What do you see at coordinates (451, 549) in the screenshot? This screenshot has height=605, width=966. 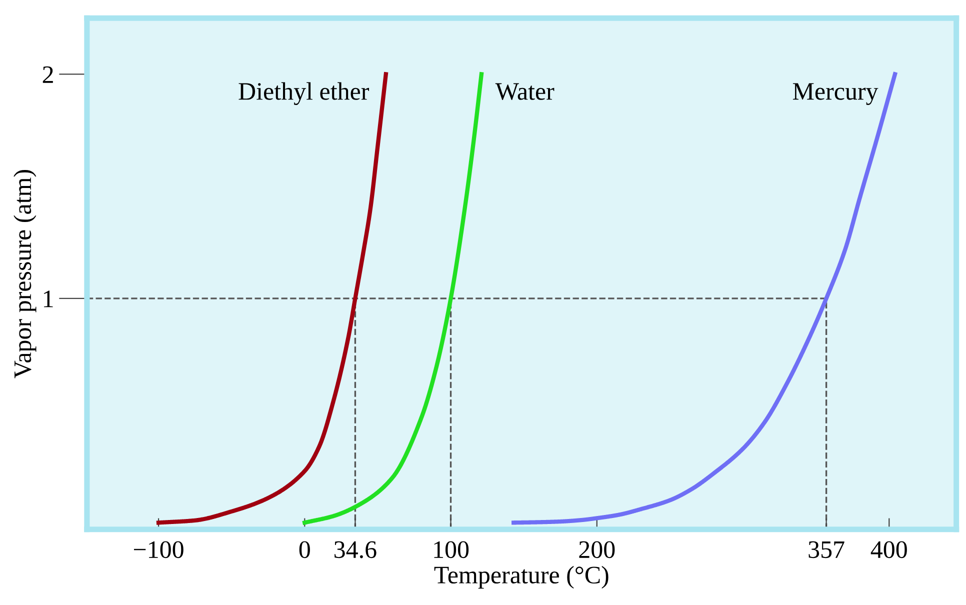 I see `x-tick-label: 100` at bounding box center [451, 549].